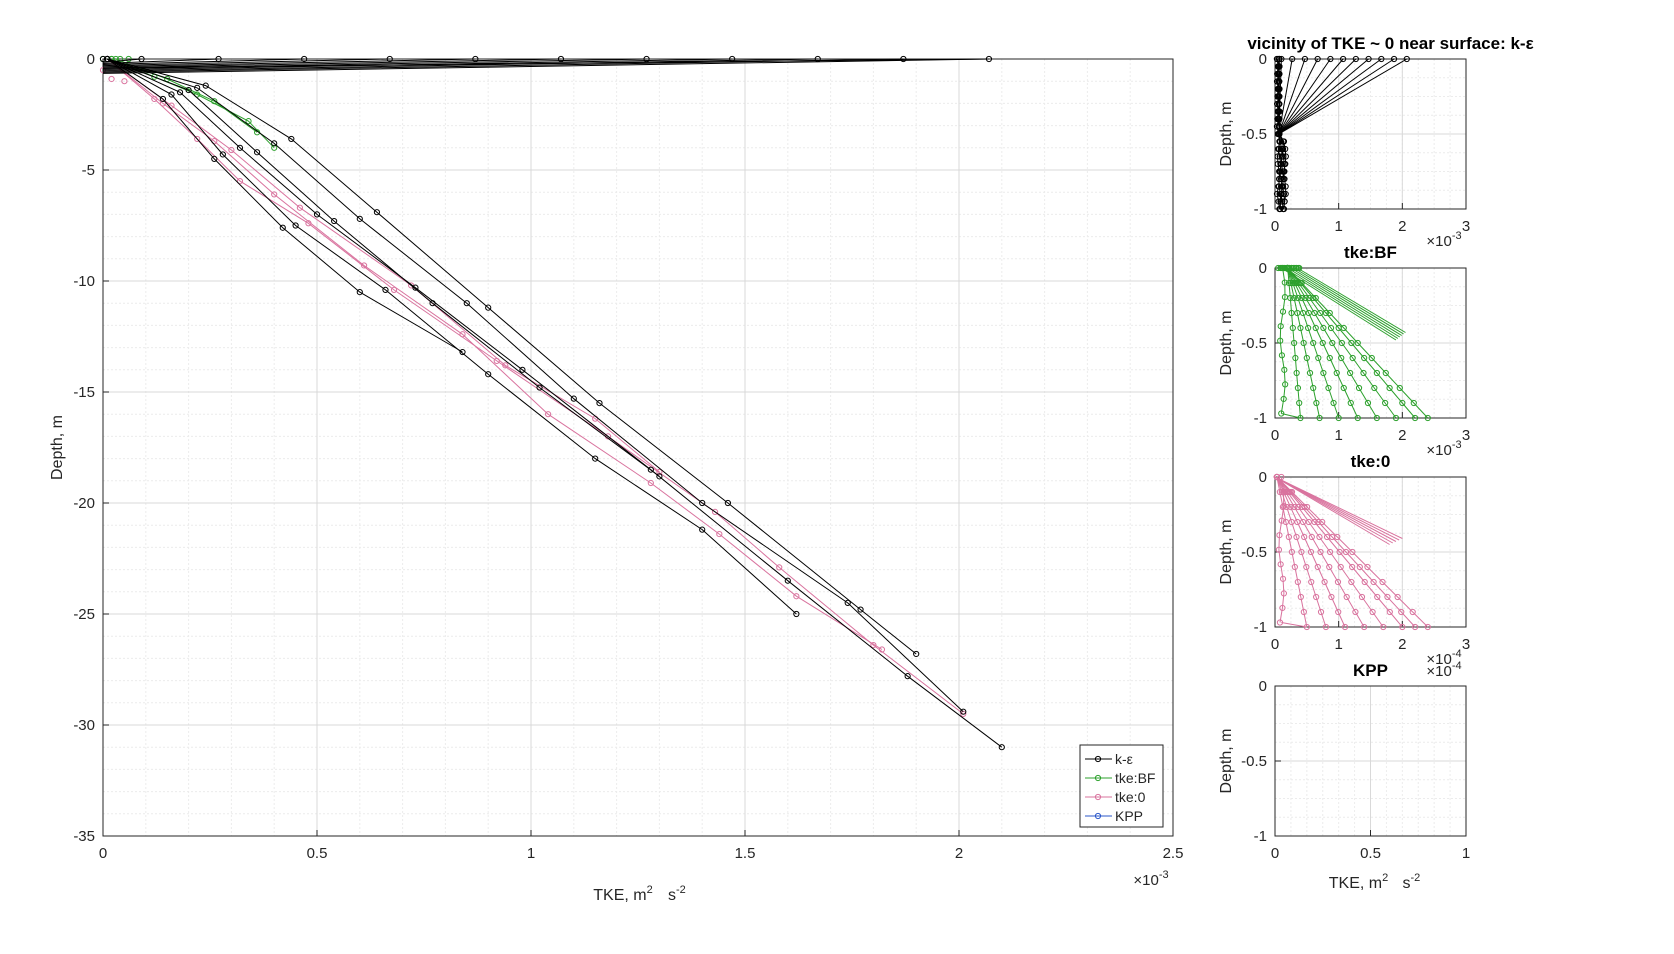 The width and height of the screenshot is (1674, 954). What do you see at coordinates (214, 101) in the screenshot?
I see `series-1-profile-1-marker` at bounding box center [214, 101].